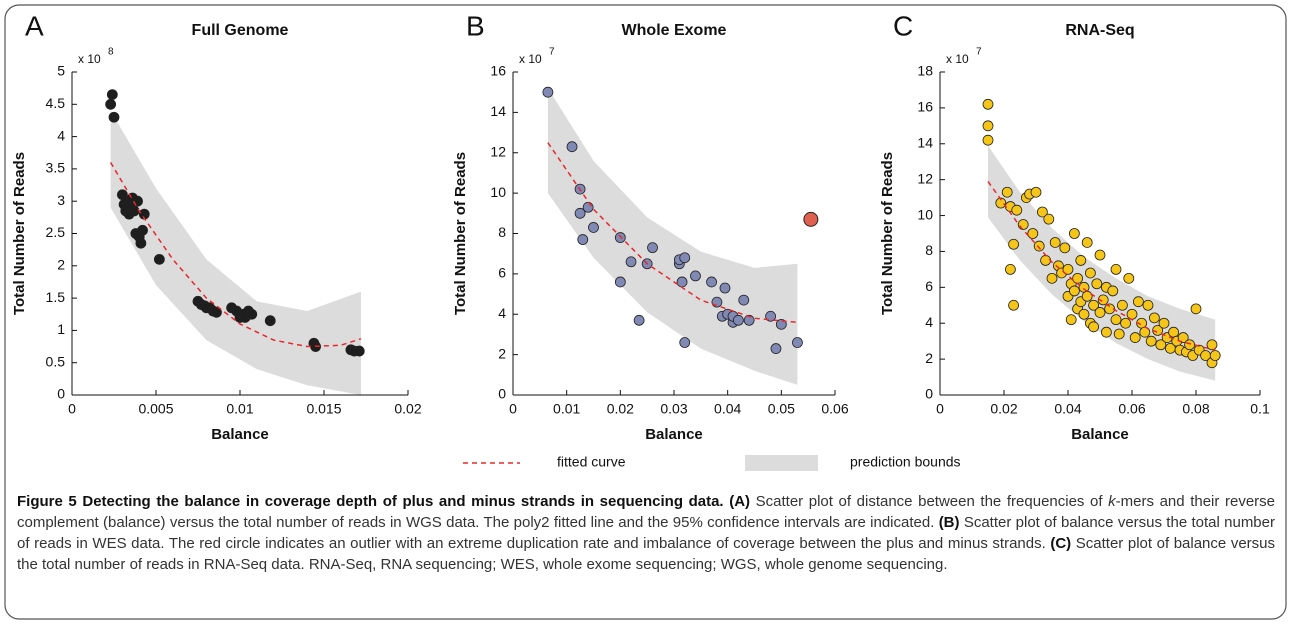  What do you see at coordinates (323, 409) in the screenshot?
I see `x-tick-label: 0.015` at bounding box center [323, 409].